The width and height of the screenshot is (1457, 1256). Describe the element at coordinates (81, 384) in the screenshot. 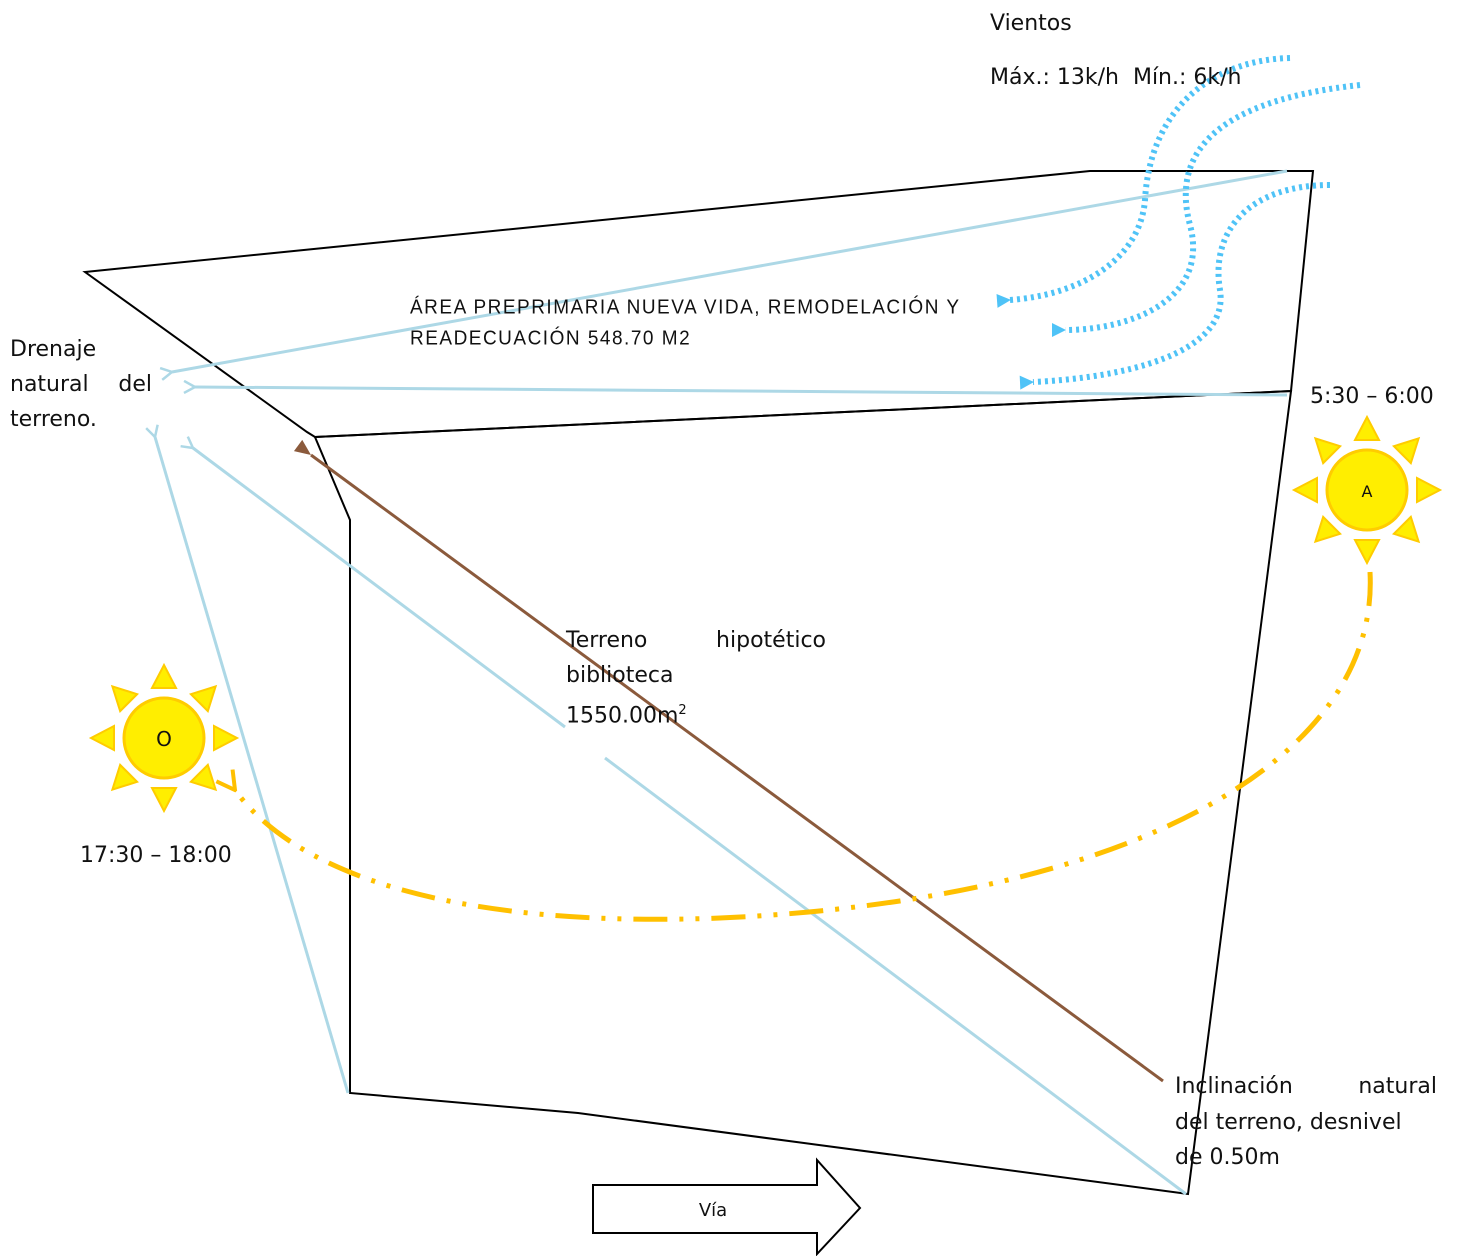

I see `drainage-label-line2: natural del` at that location.